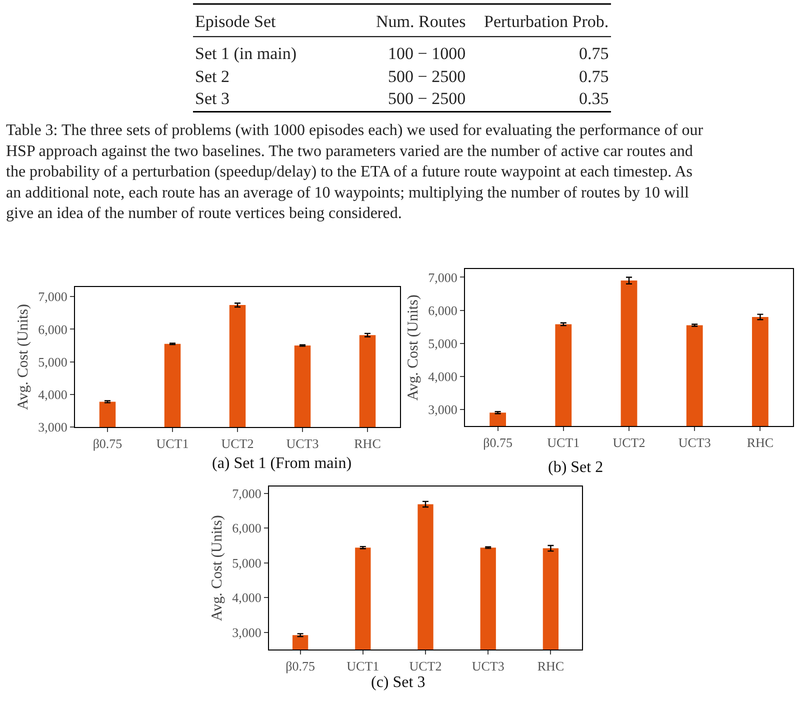 The image size is (805, 716). What do you see at coordinates (576, 467) in the screenshot?
I see `text: (b) Set 2` at bounding box center [576, 467].